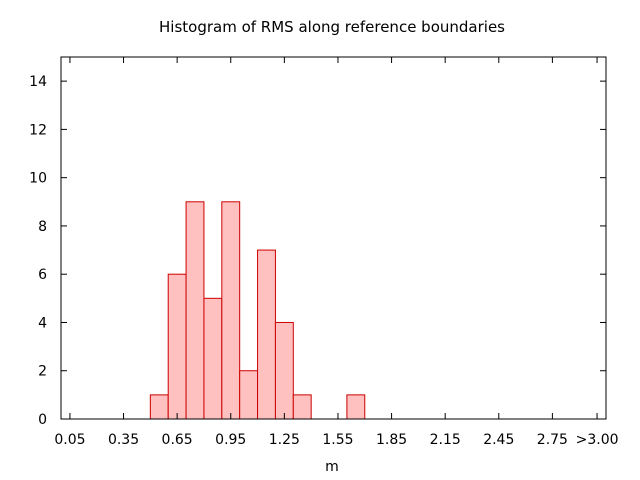 The width and height of the screenshot is (640, 480). What do you see at coordinates (230, 440) in the screenshot?
I see `x-tick-label: 0.95` at bounding box center [230, 440].